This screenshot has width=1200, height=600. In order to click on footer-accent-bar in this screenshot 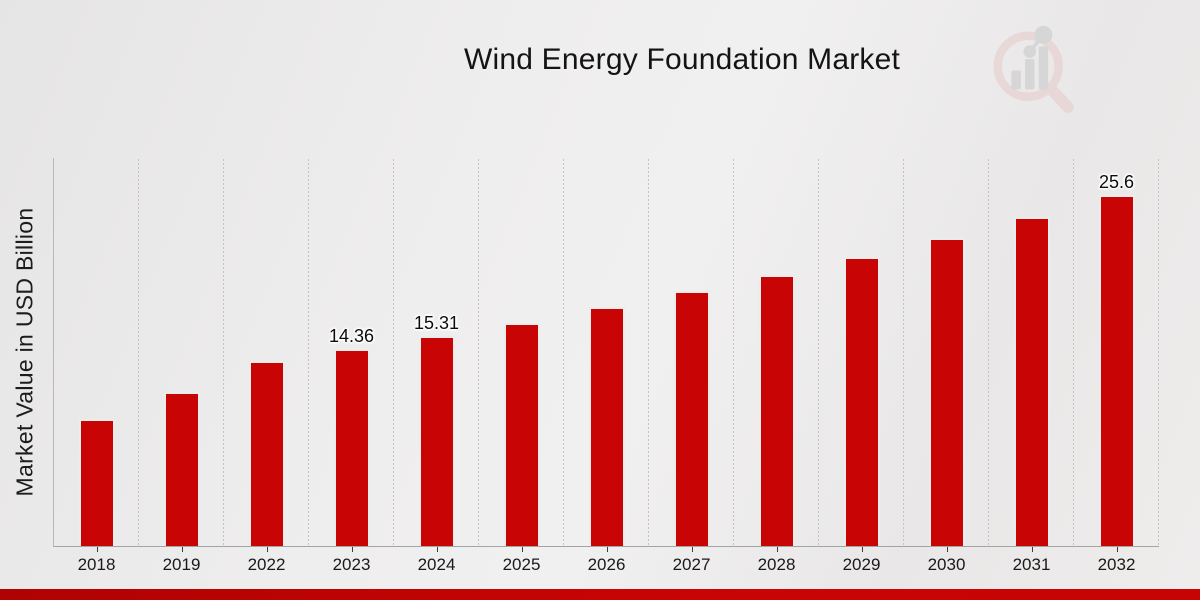, I will do `click(600, 594)`.